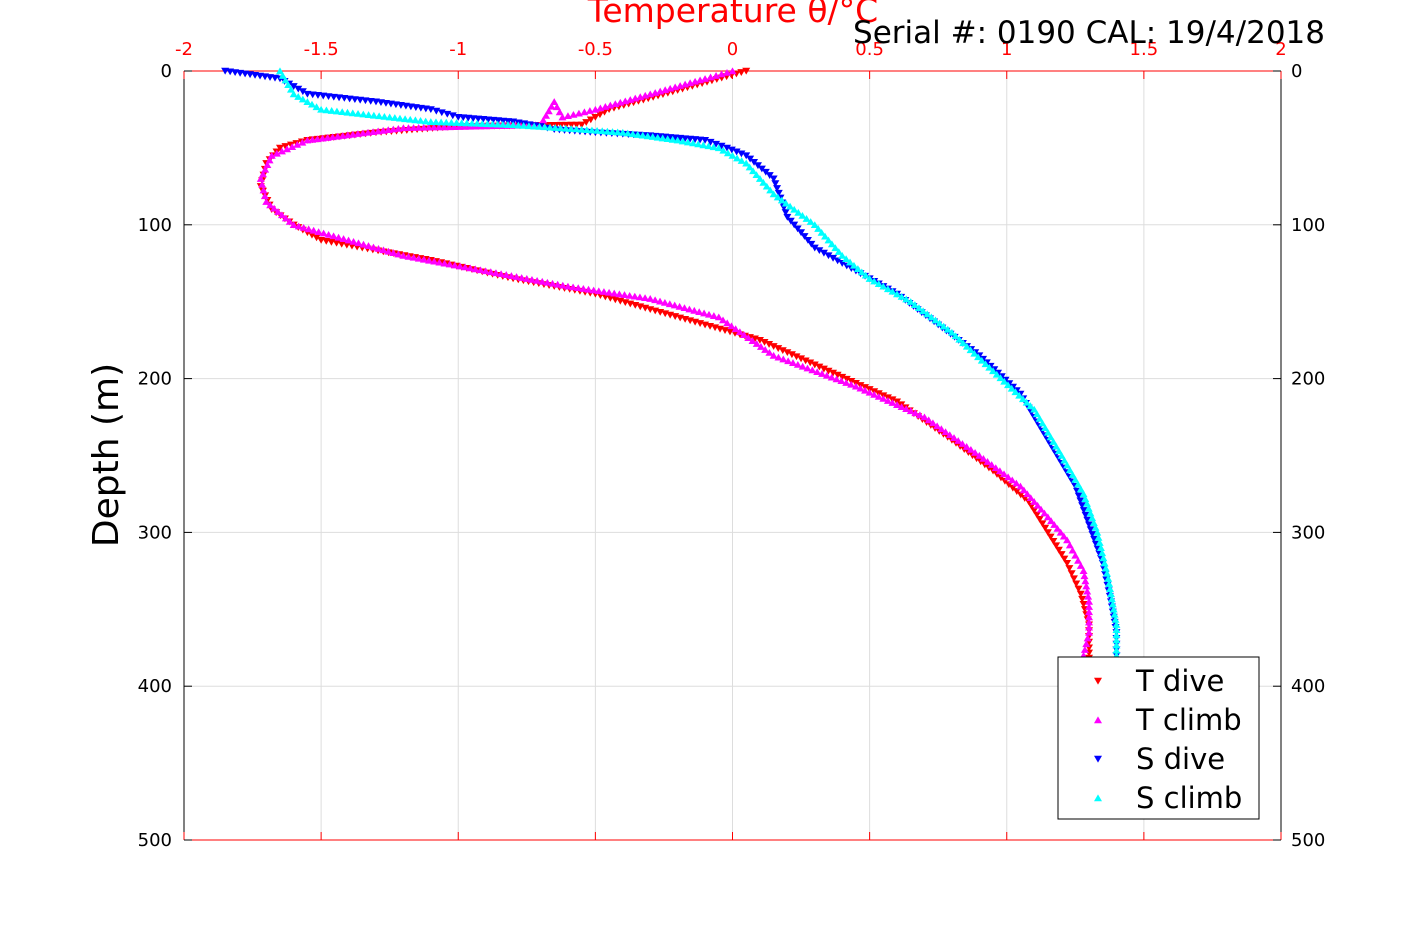 The height and width of the screenshot is (945, 1417). I want to click on x-tick-label: 2, so click(1280, 49).